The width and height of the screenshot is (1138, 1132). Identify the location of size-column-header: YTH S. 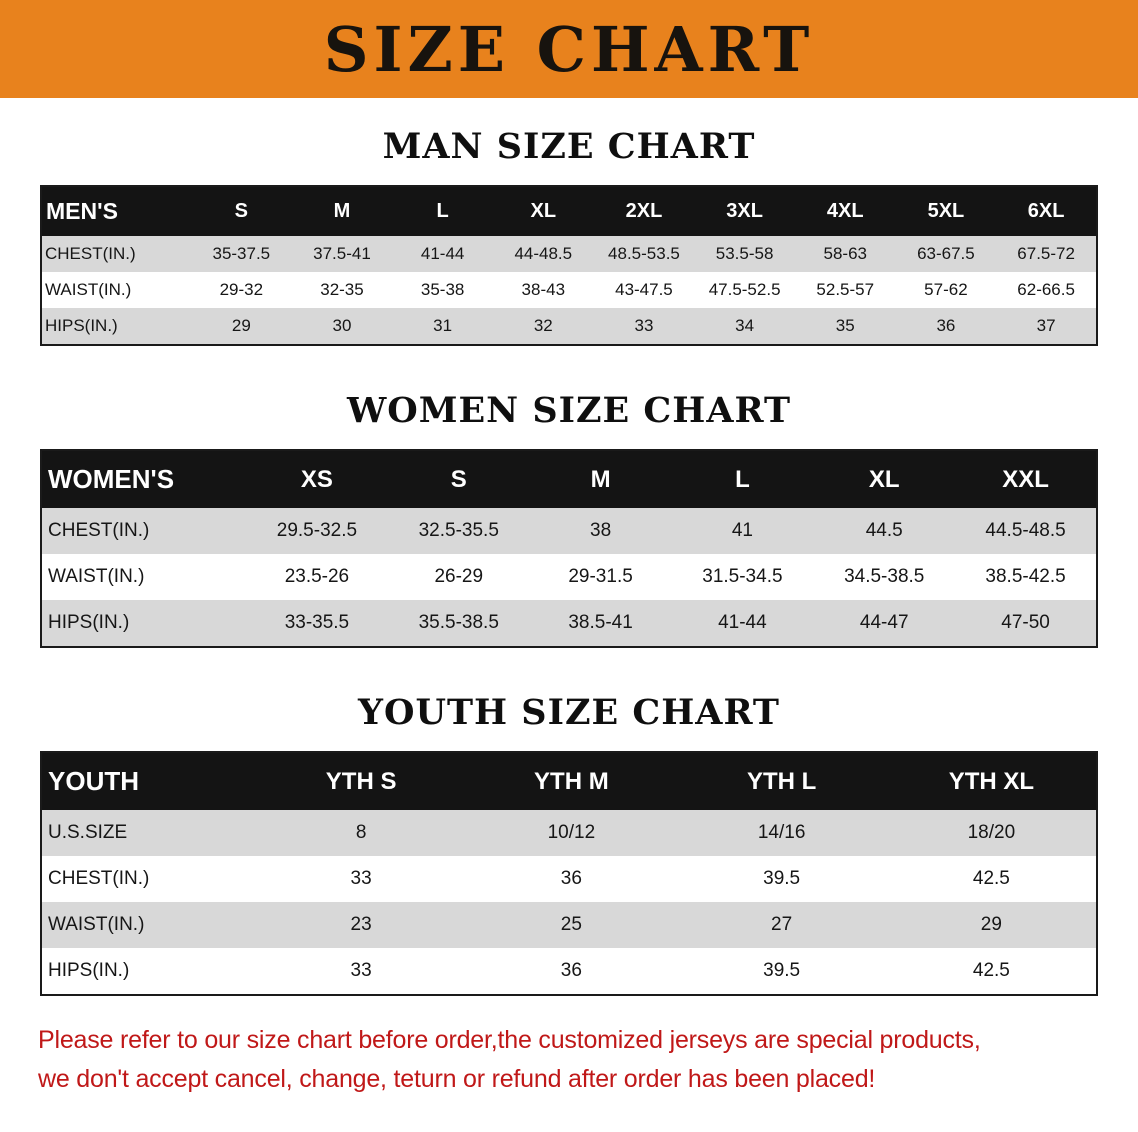
(361, 781).